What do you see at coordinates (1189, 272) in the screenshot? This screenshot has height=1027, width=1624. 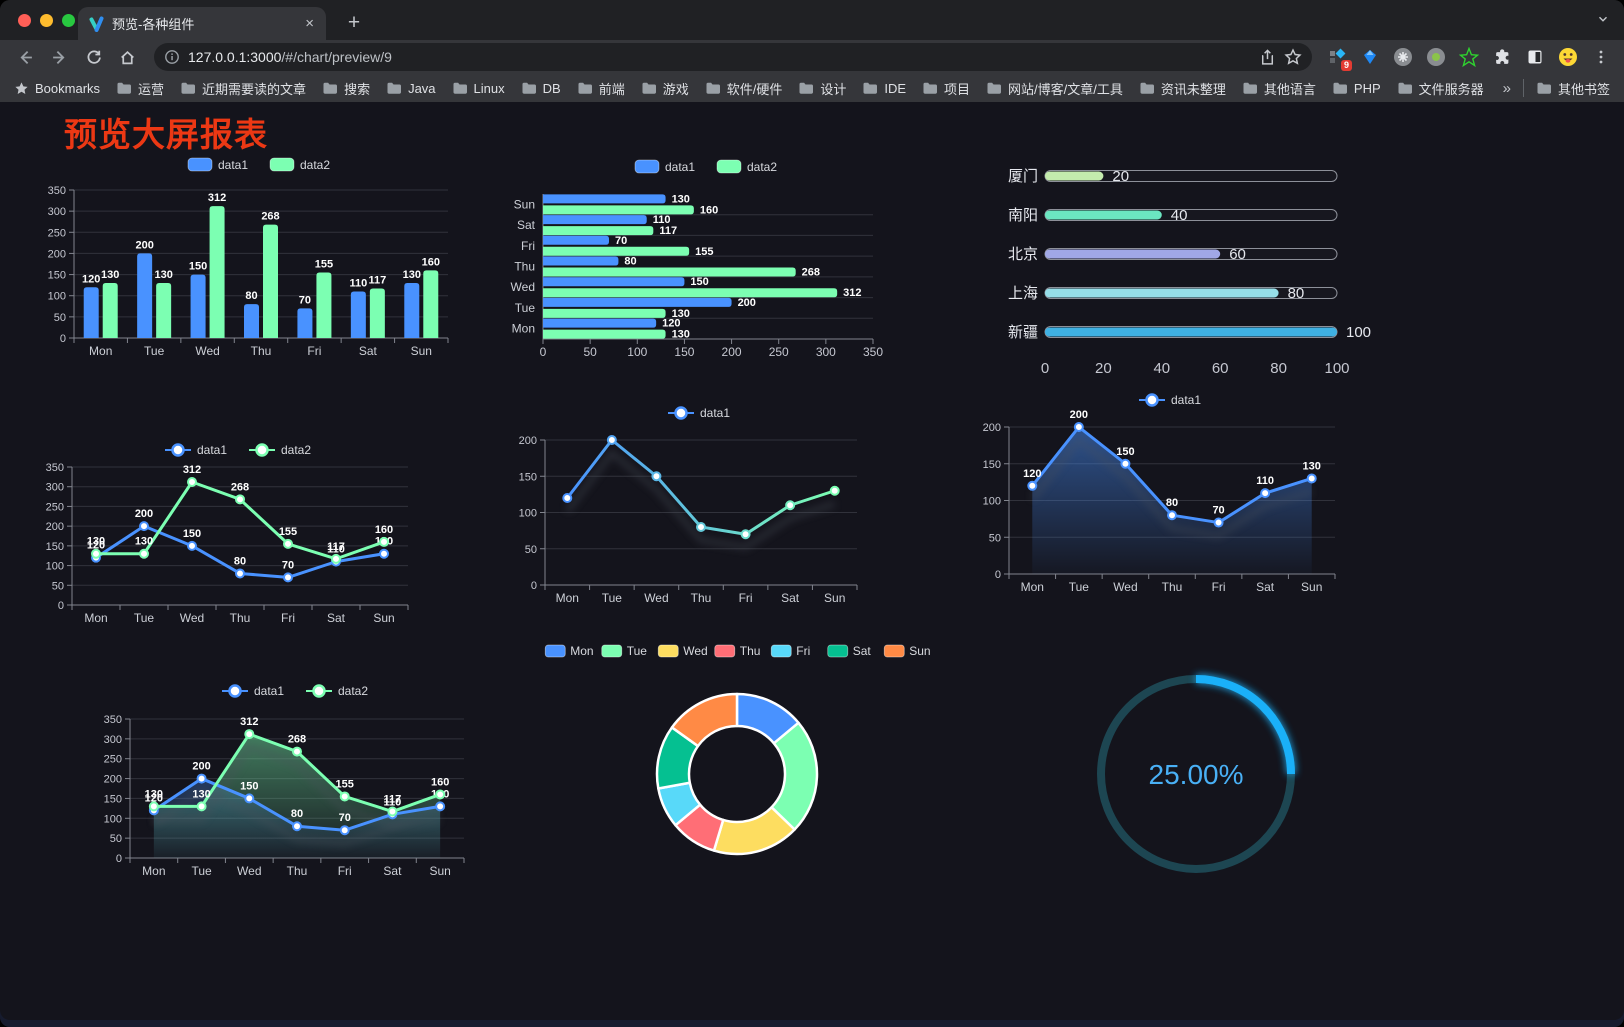 I see `chart-canvas: 厦门 20 南阳 40 北京 60 上海 80 新疆 100 0 20 40 60 80 100` at bounding box center [1189, 272].